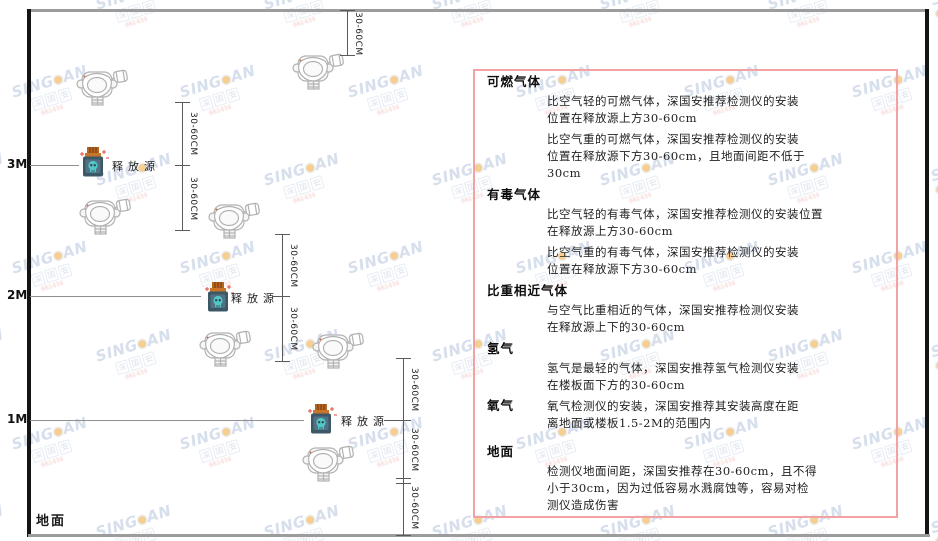  Describe the element at coordinates (718, 377) in the screenshot. I see `section-paragraph: 氢气是最轻的气体，深国安推荐氢气检测仪安装 在楼板面下方的30-60cm` at that location.